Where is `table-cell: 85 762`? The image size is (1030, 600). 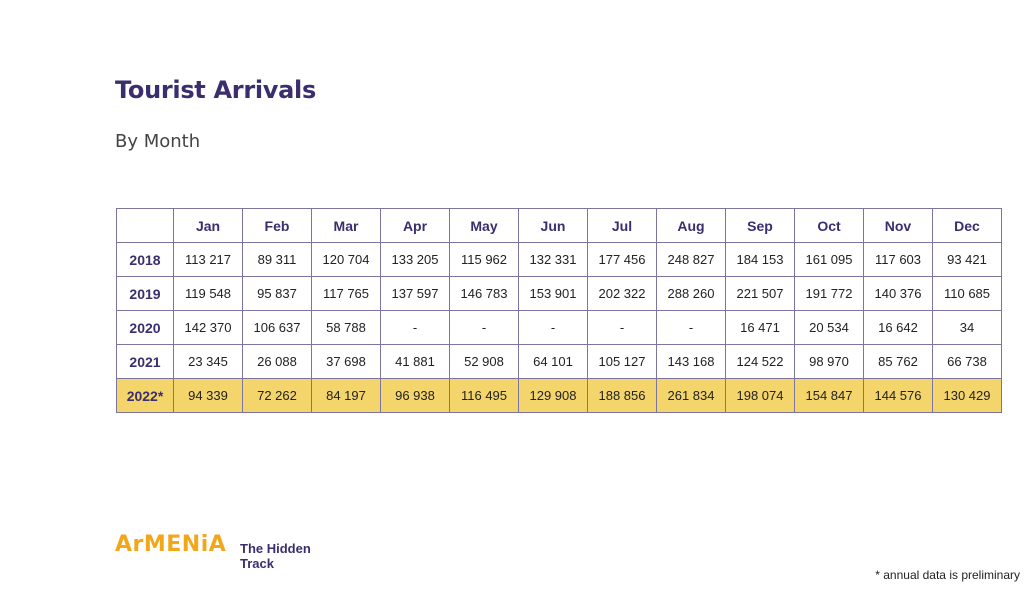 table-cell: 85 762 is located at coordinates (898, 361).